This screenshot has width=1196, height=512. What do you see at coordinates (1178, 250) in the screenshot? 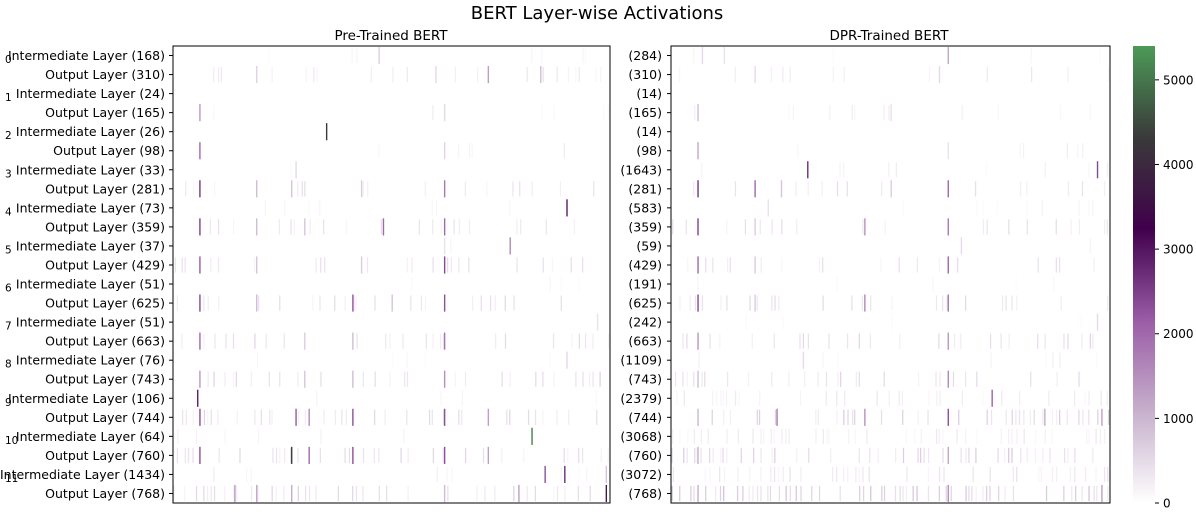
I see `colorbar-tick-label: 3000` at bounding box center [1178, 250].